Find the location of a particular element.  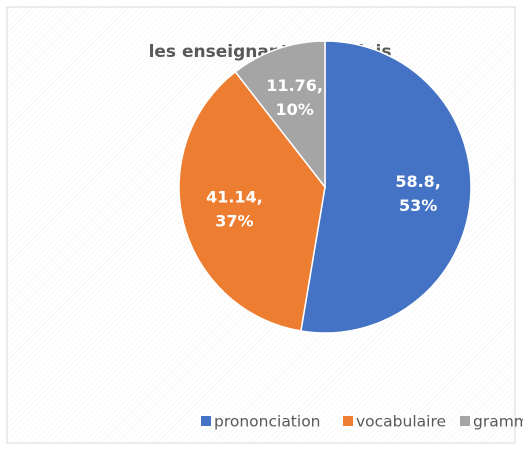

data-label: 53% is located at coordinates (418, 205).